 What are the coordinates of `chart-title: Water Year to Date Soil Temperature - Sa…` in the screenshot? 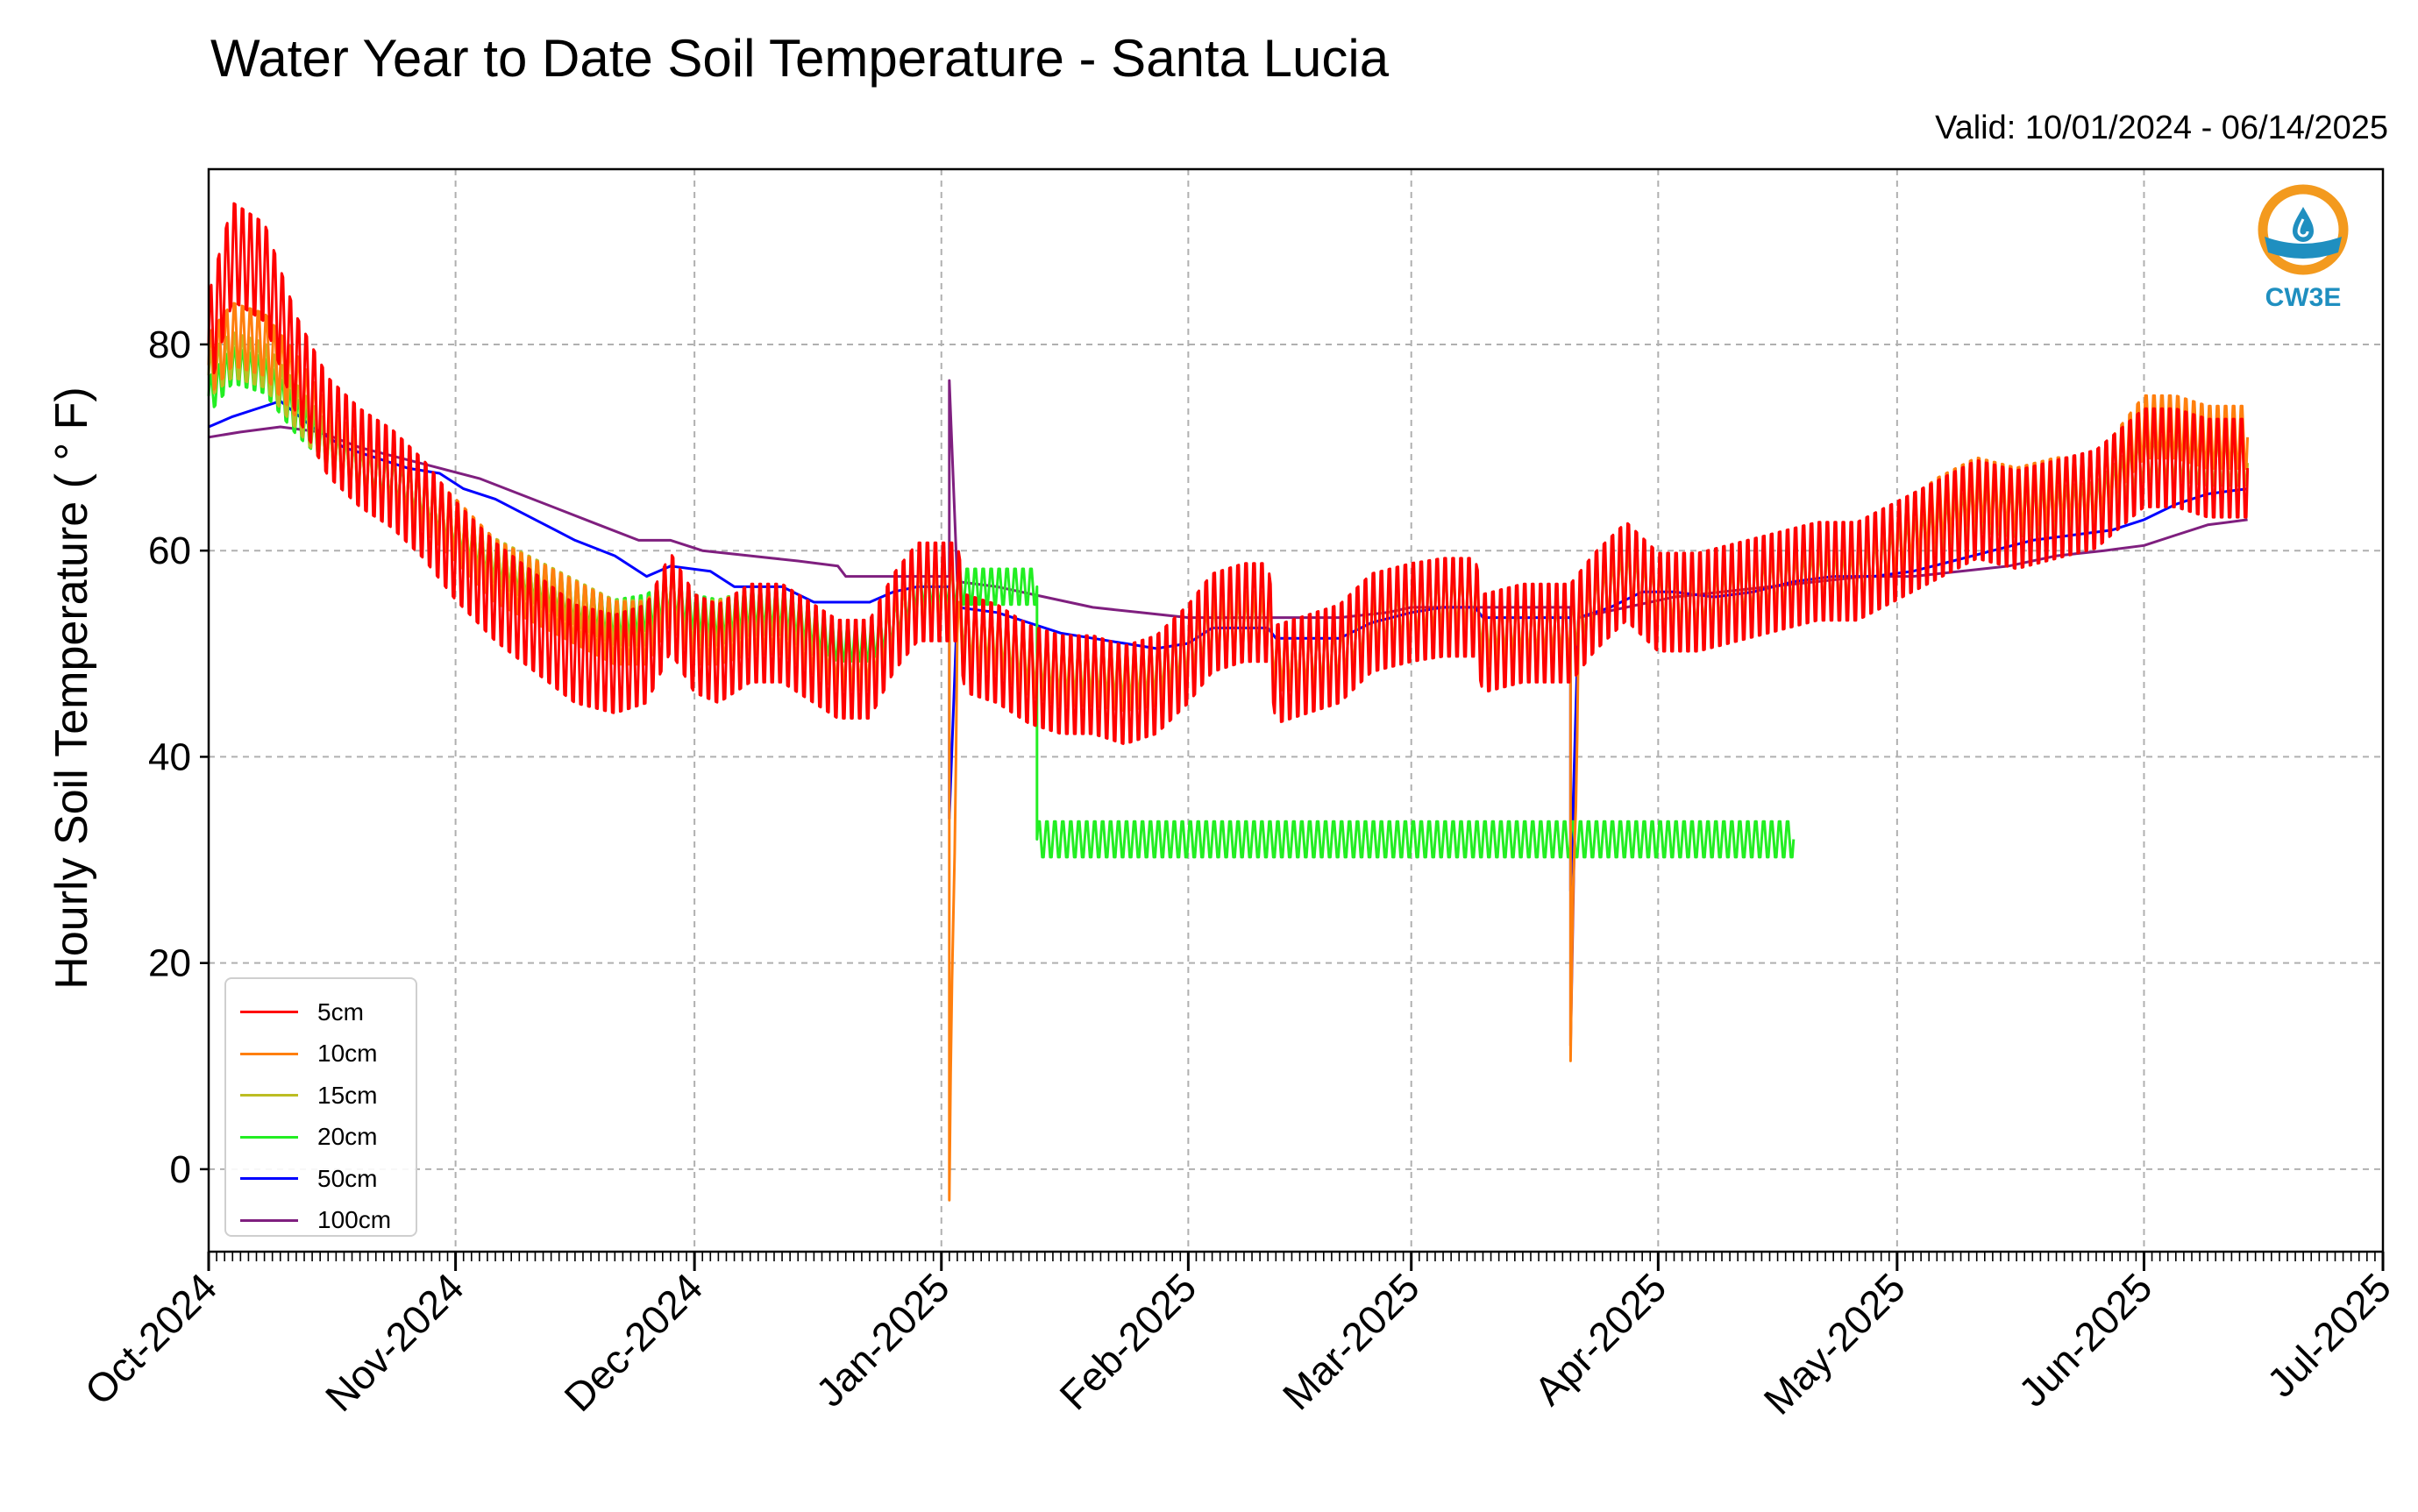 It's located at (800, 58).